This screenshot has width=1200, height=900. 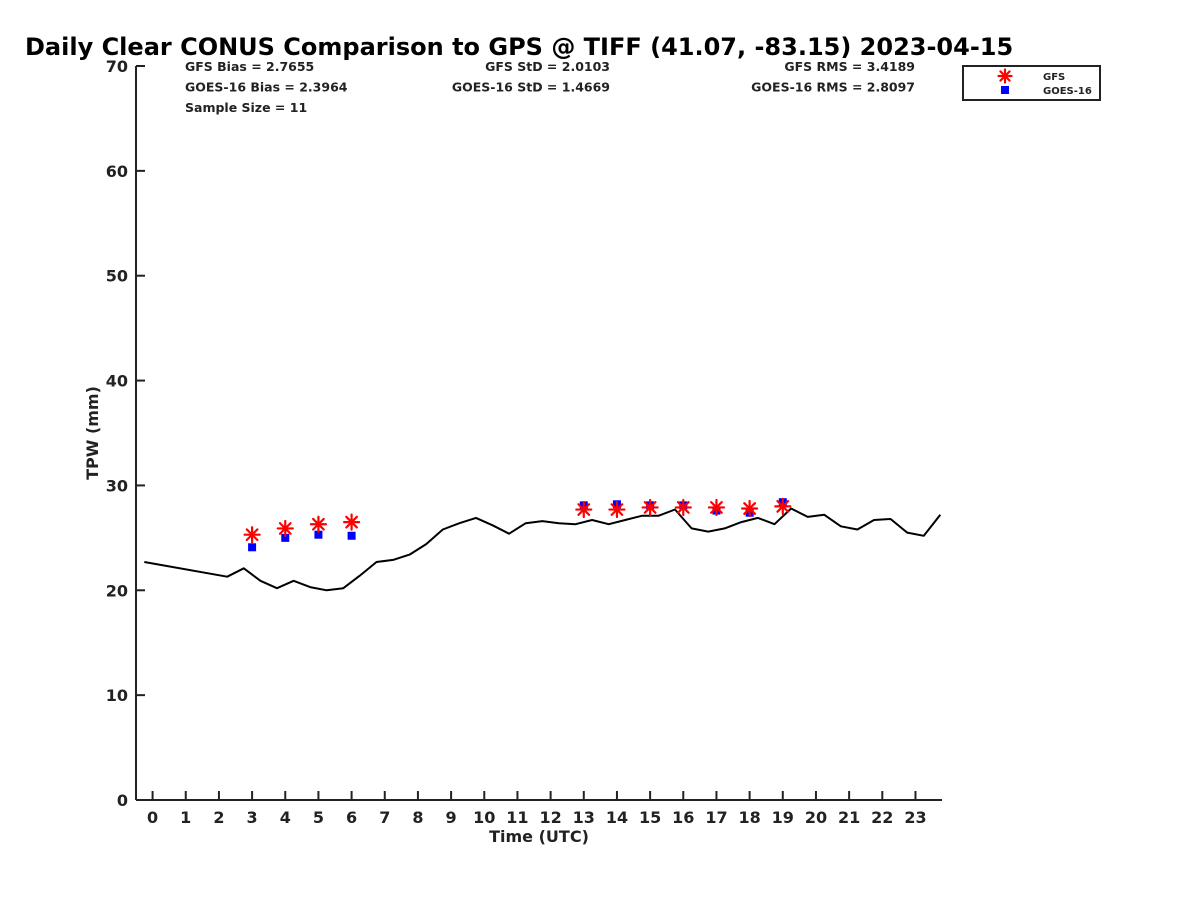 I want to click on y-tick-label: 10, so click(x=117, y=695).